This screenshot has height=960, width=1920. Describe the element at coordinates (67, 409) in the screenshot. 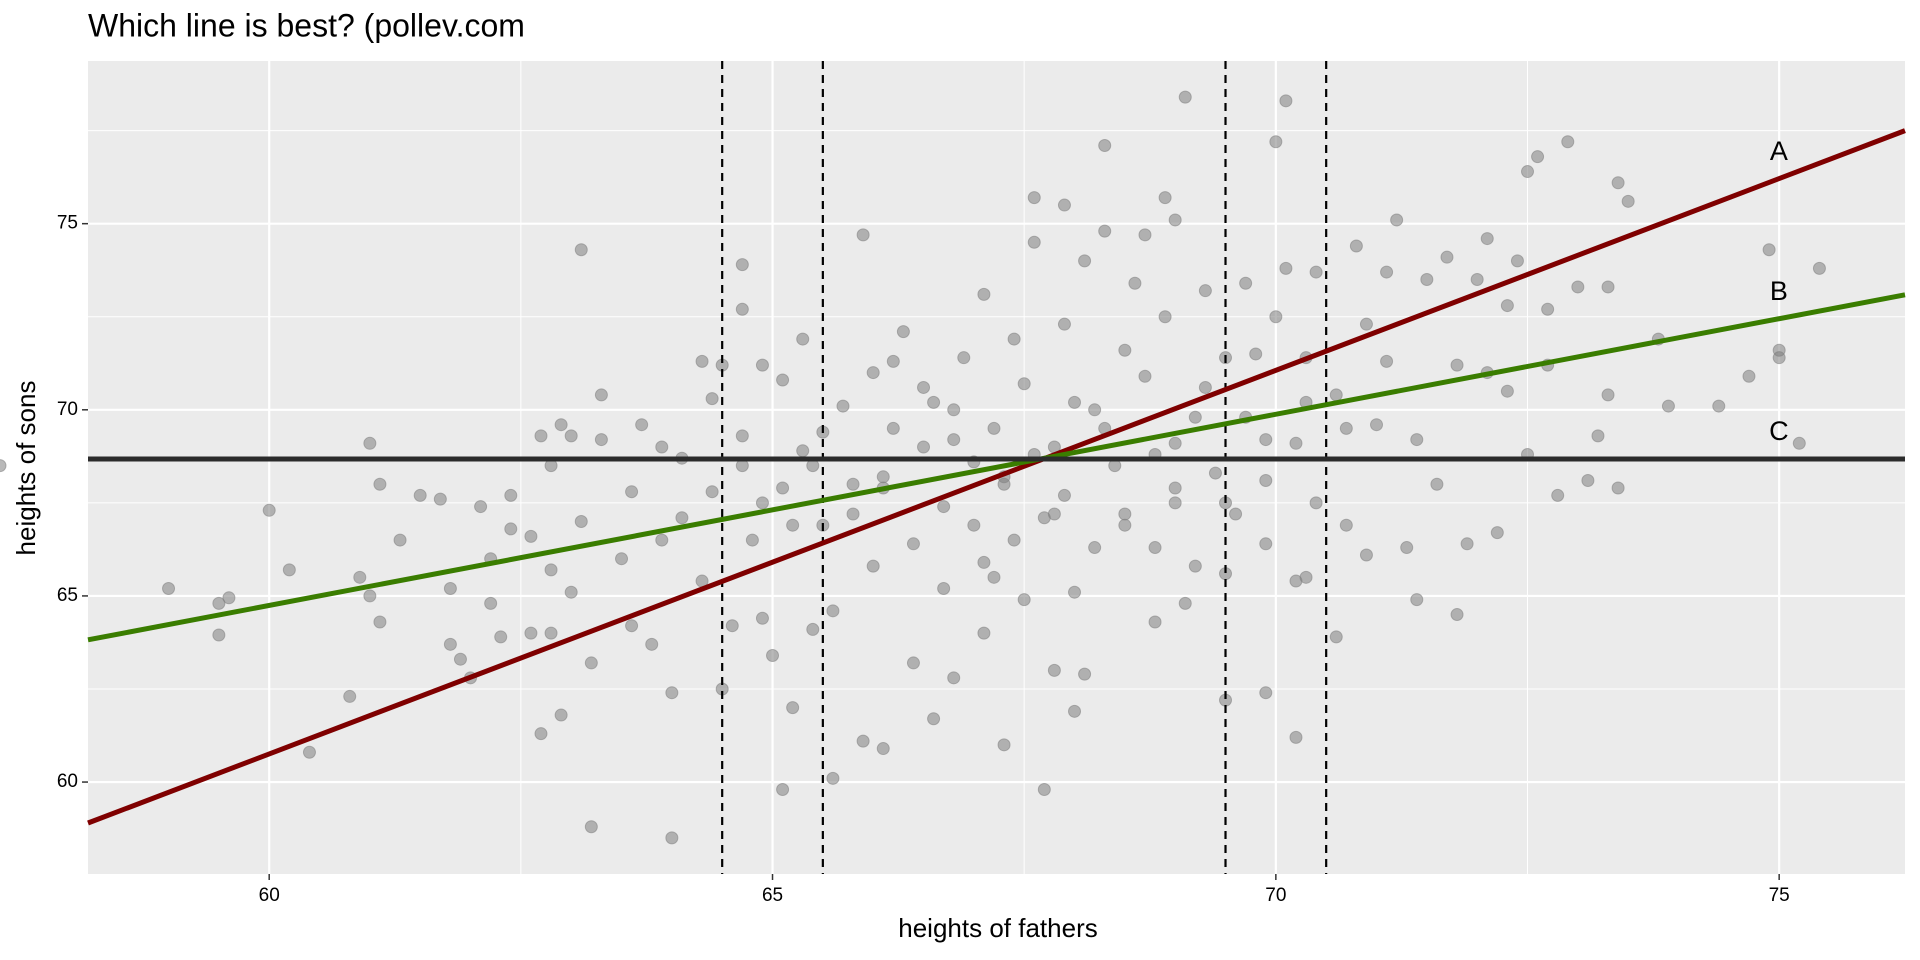

I see `y-tick-label: 70` at that location.